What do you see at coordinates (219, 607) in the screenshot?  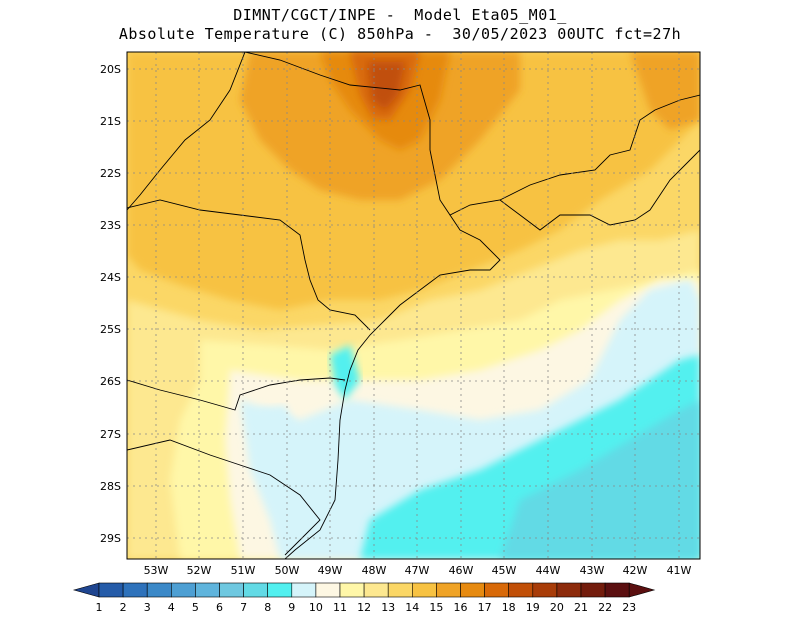 I see `colorbar-label: 6` at bounding box center [219, 607].